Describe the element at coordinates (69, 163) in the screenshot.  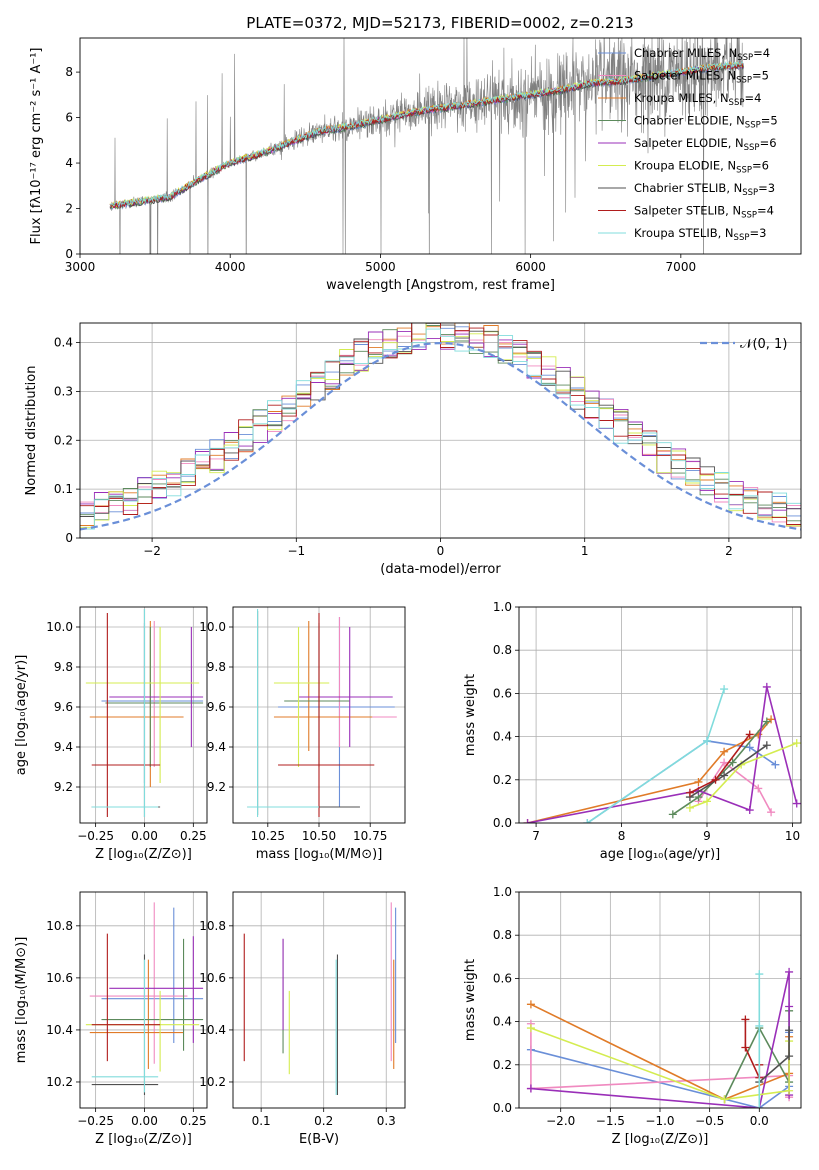
I see `y-tick-label: 4` at that location.